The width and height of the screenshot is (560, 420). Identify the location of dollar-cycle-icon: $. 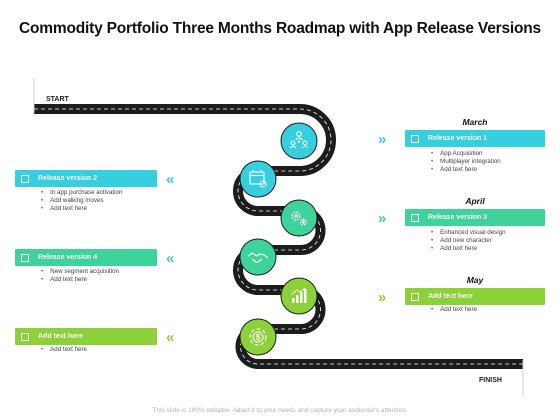
(258, 337).